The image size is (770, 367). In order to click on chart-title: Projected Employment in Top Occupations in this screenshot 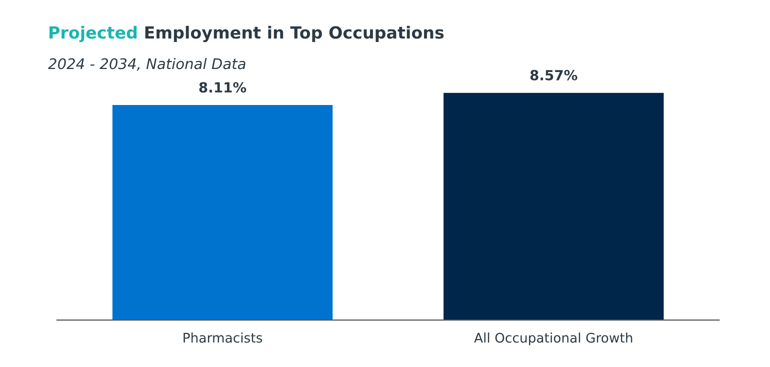, I will do `click(247, 34)`.